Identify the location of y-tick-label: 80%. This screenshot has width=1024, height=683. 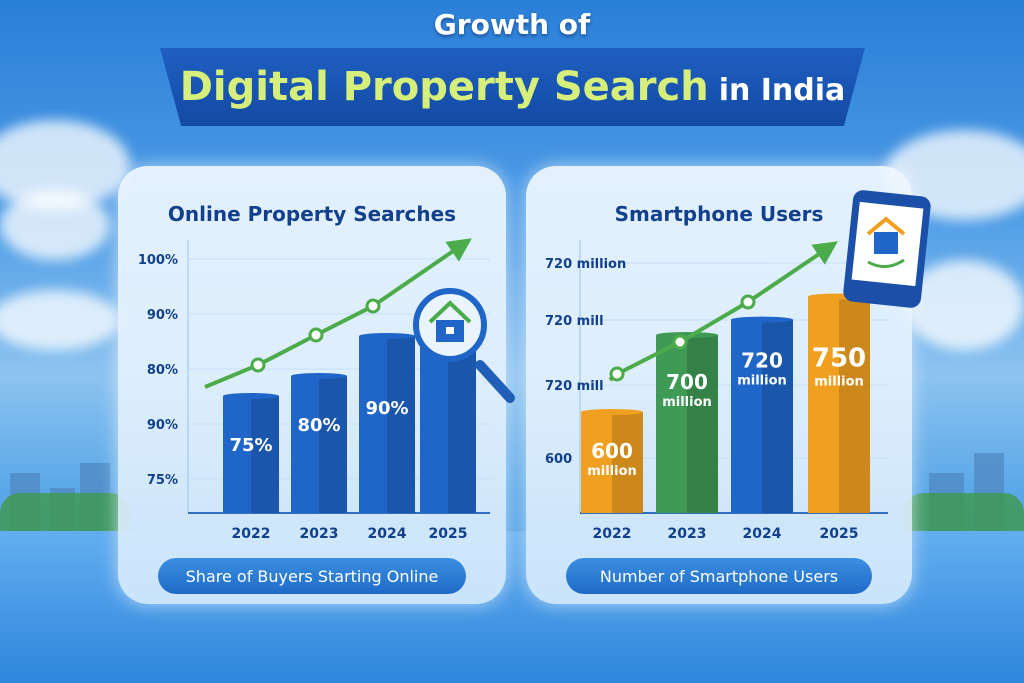
(162, 370).